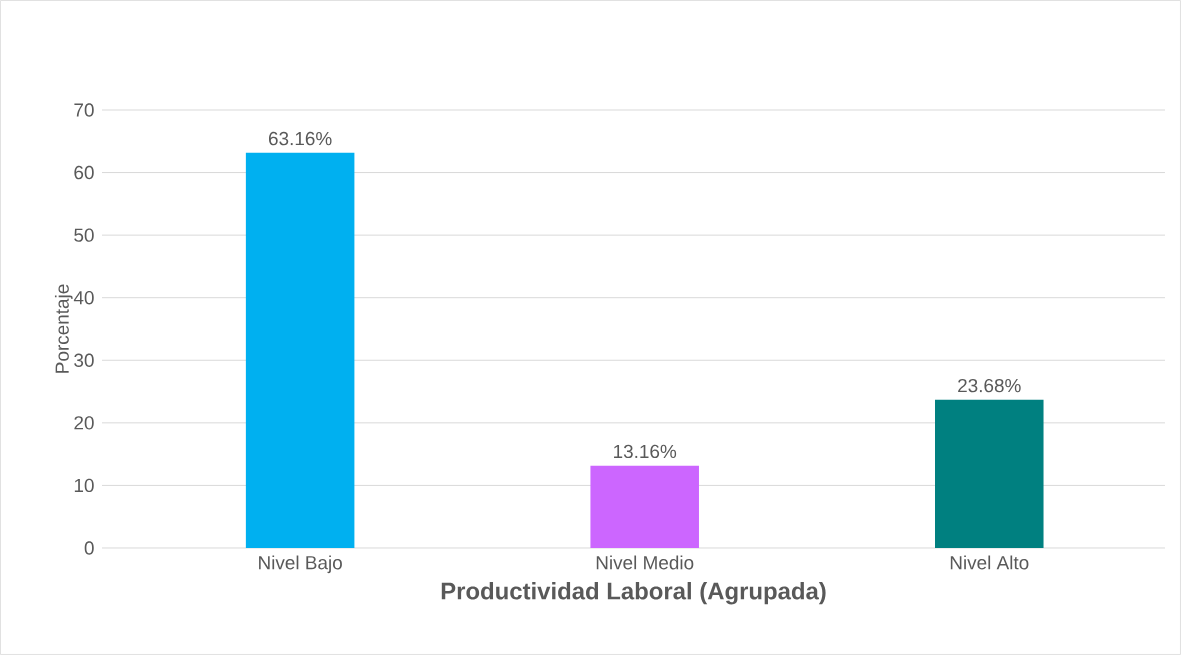 This screenshot has width=1181, height=655. I want to click on y-tick-label: 10, so click(84, 485).